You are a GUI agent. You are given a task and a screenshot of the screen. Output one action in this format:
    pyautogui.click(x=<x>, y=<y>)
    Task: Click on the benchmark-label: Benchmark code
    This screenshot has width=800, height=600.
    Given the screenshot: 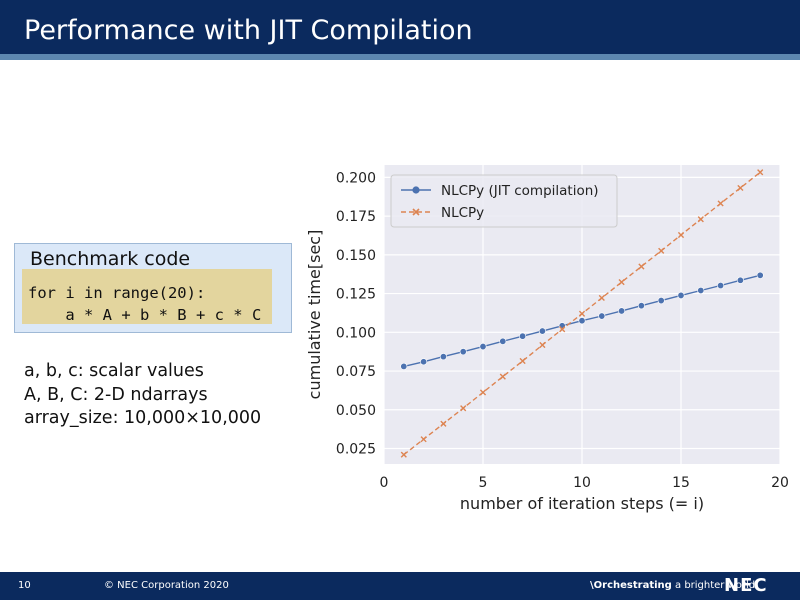 What is the action you would take?
    pyautogui.click(x=110, y=259)
    